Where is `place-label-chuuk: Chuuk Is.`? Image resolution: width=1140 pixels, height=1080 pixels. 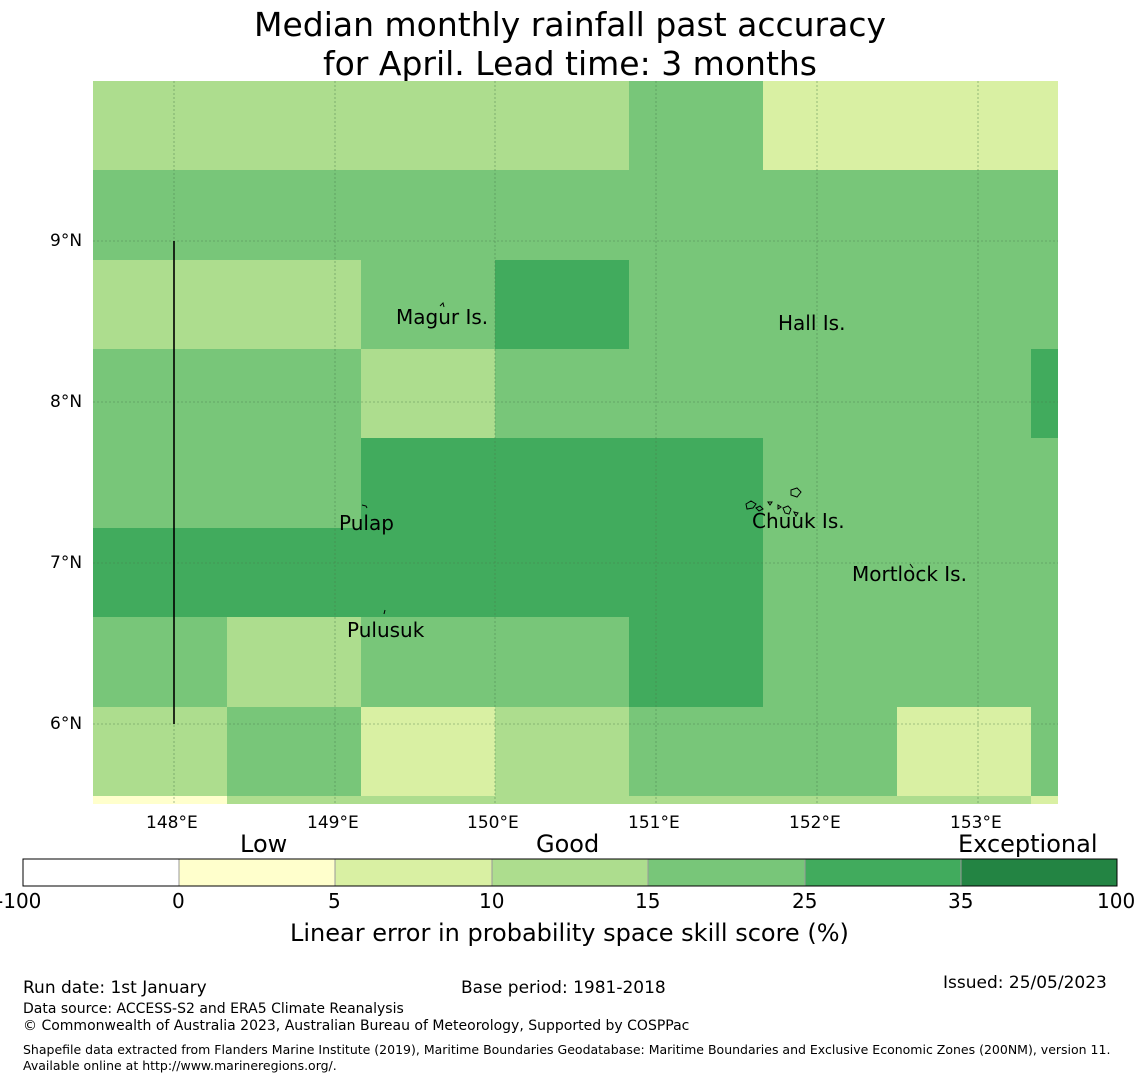
place-label-chuuk: Chuuk Is. is located at coordinates (798, 521).